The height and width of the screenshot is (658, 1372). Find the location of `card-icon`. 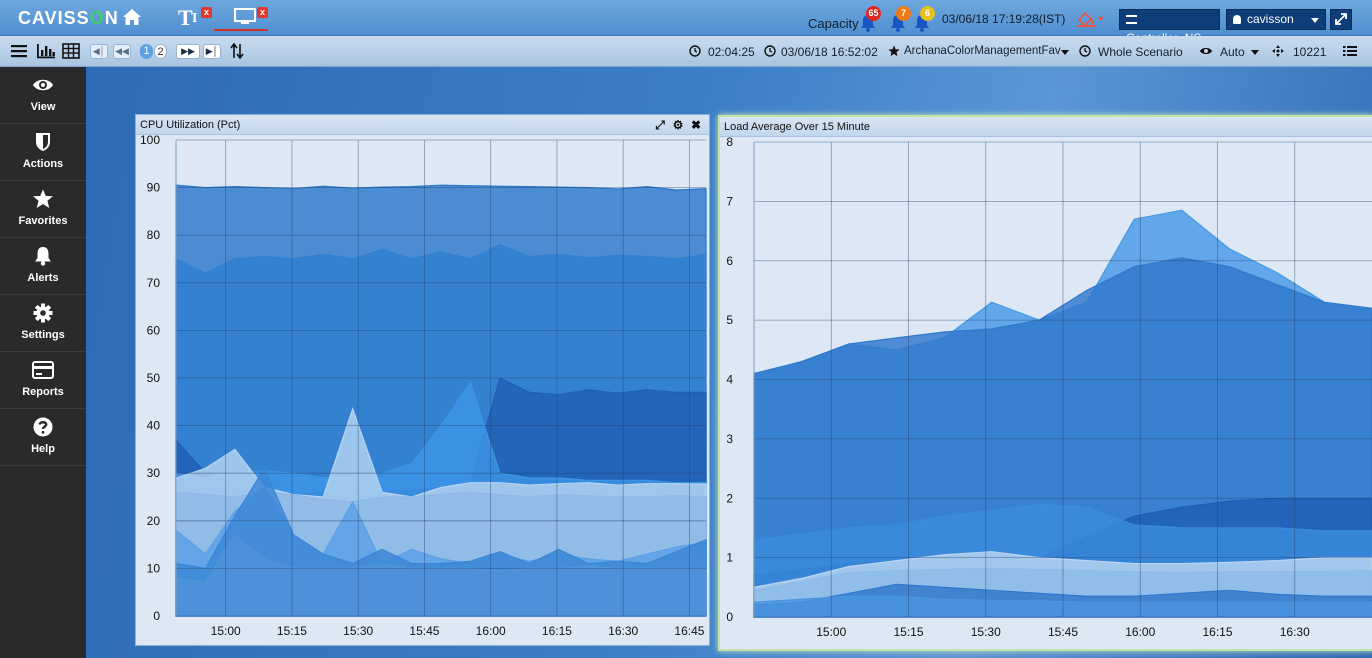

card-icon is located at coordinates (43, 370).